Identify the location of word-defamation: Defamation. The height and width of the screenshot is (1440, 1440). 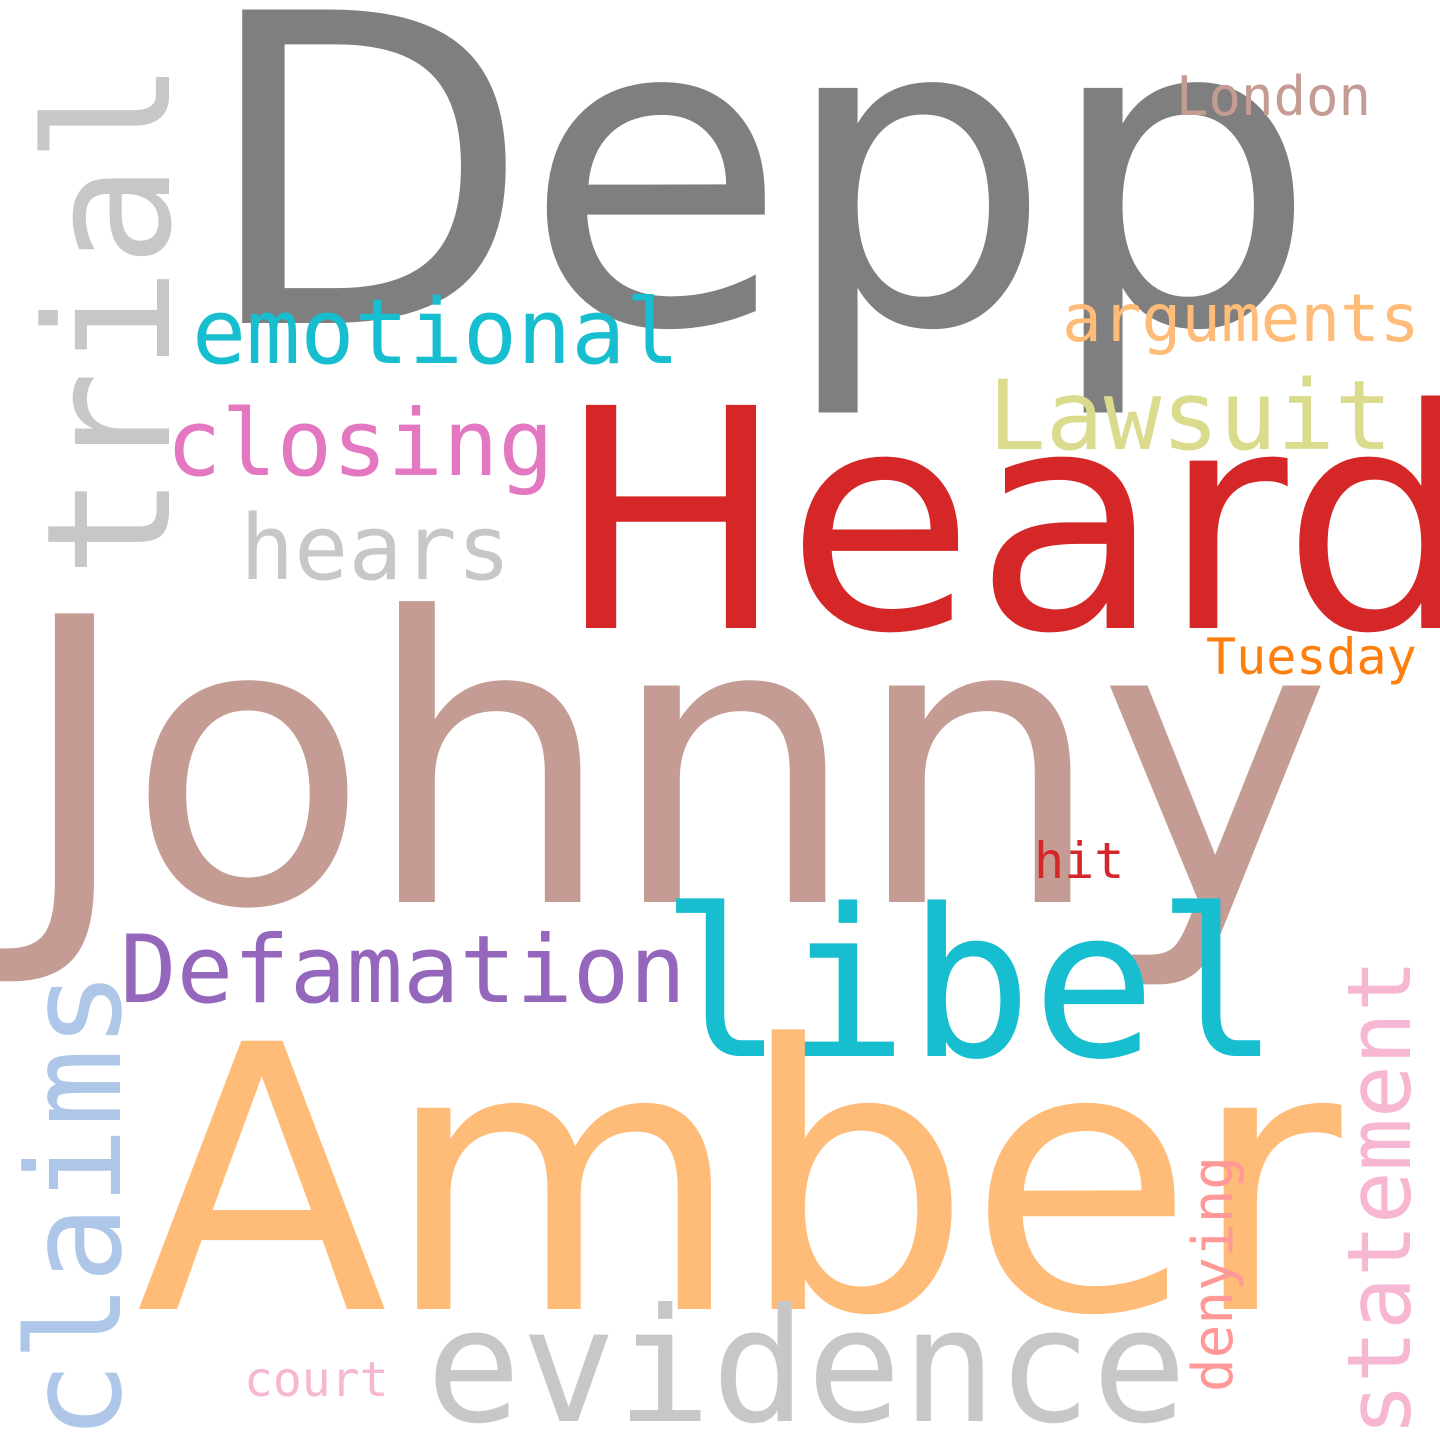
(403, 970).